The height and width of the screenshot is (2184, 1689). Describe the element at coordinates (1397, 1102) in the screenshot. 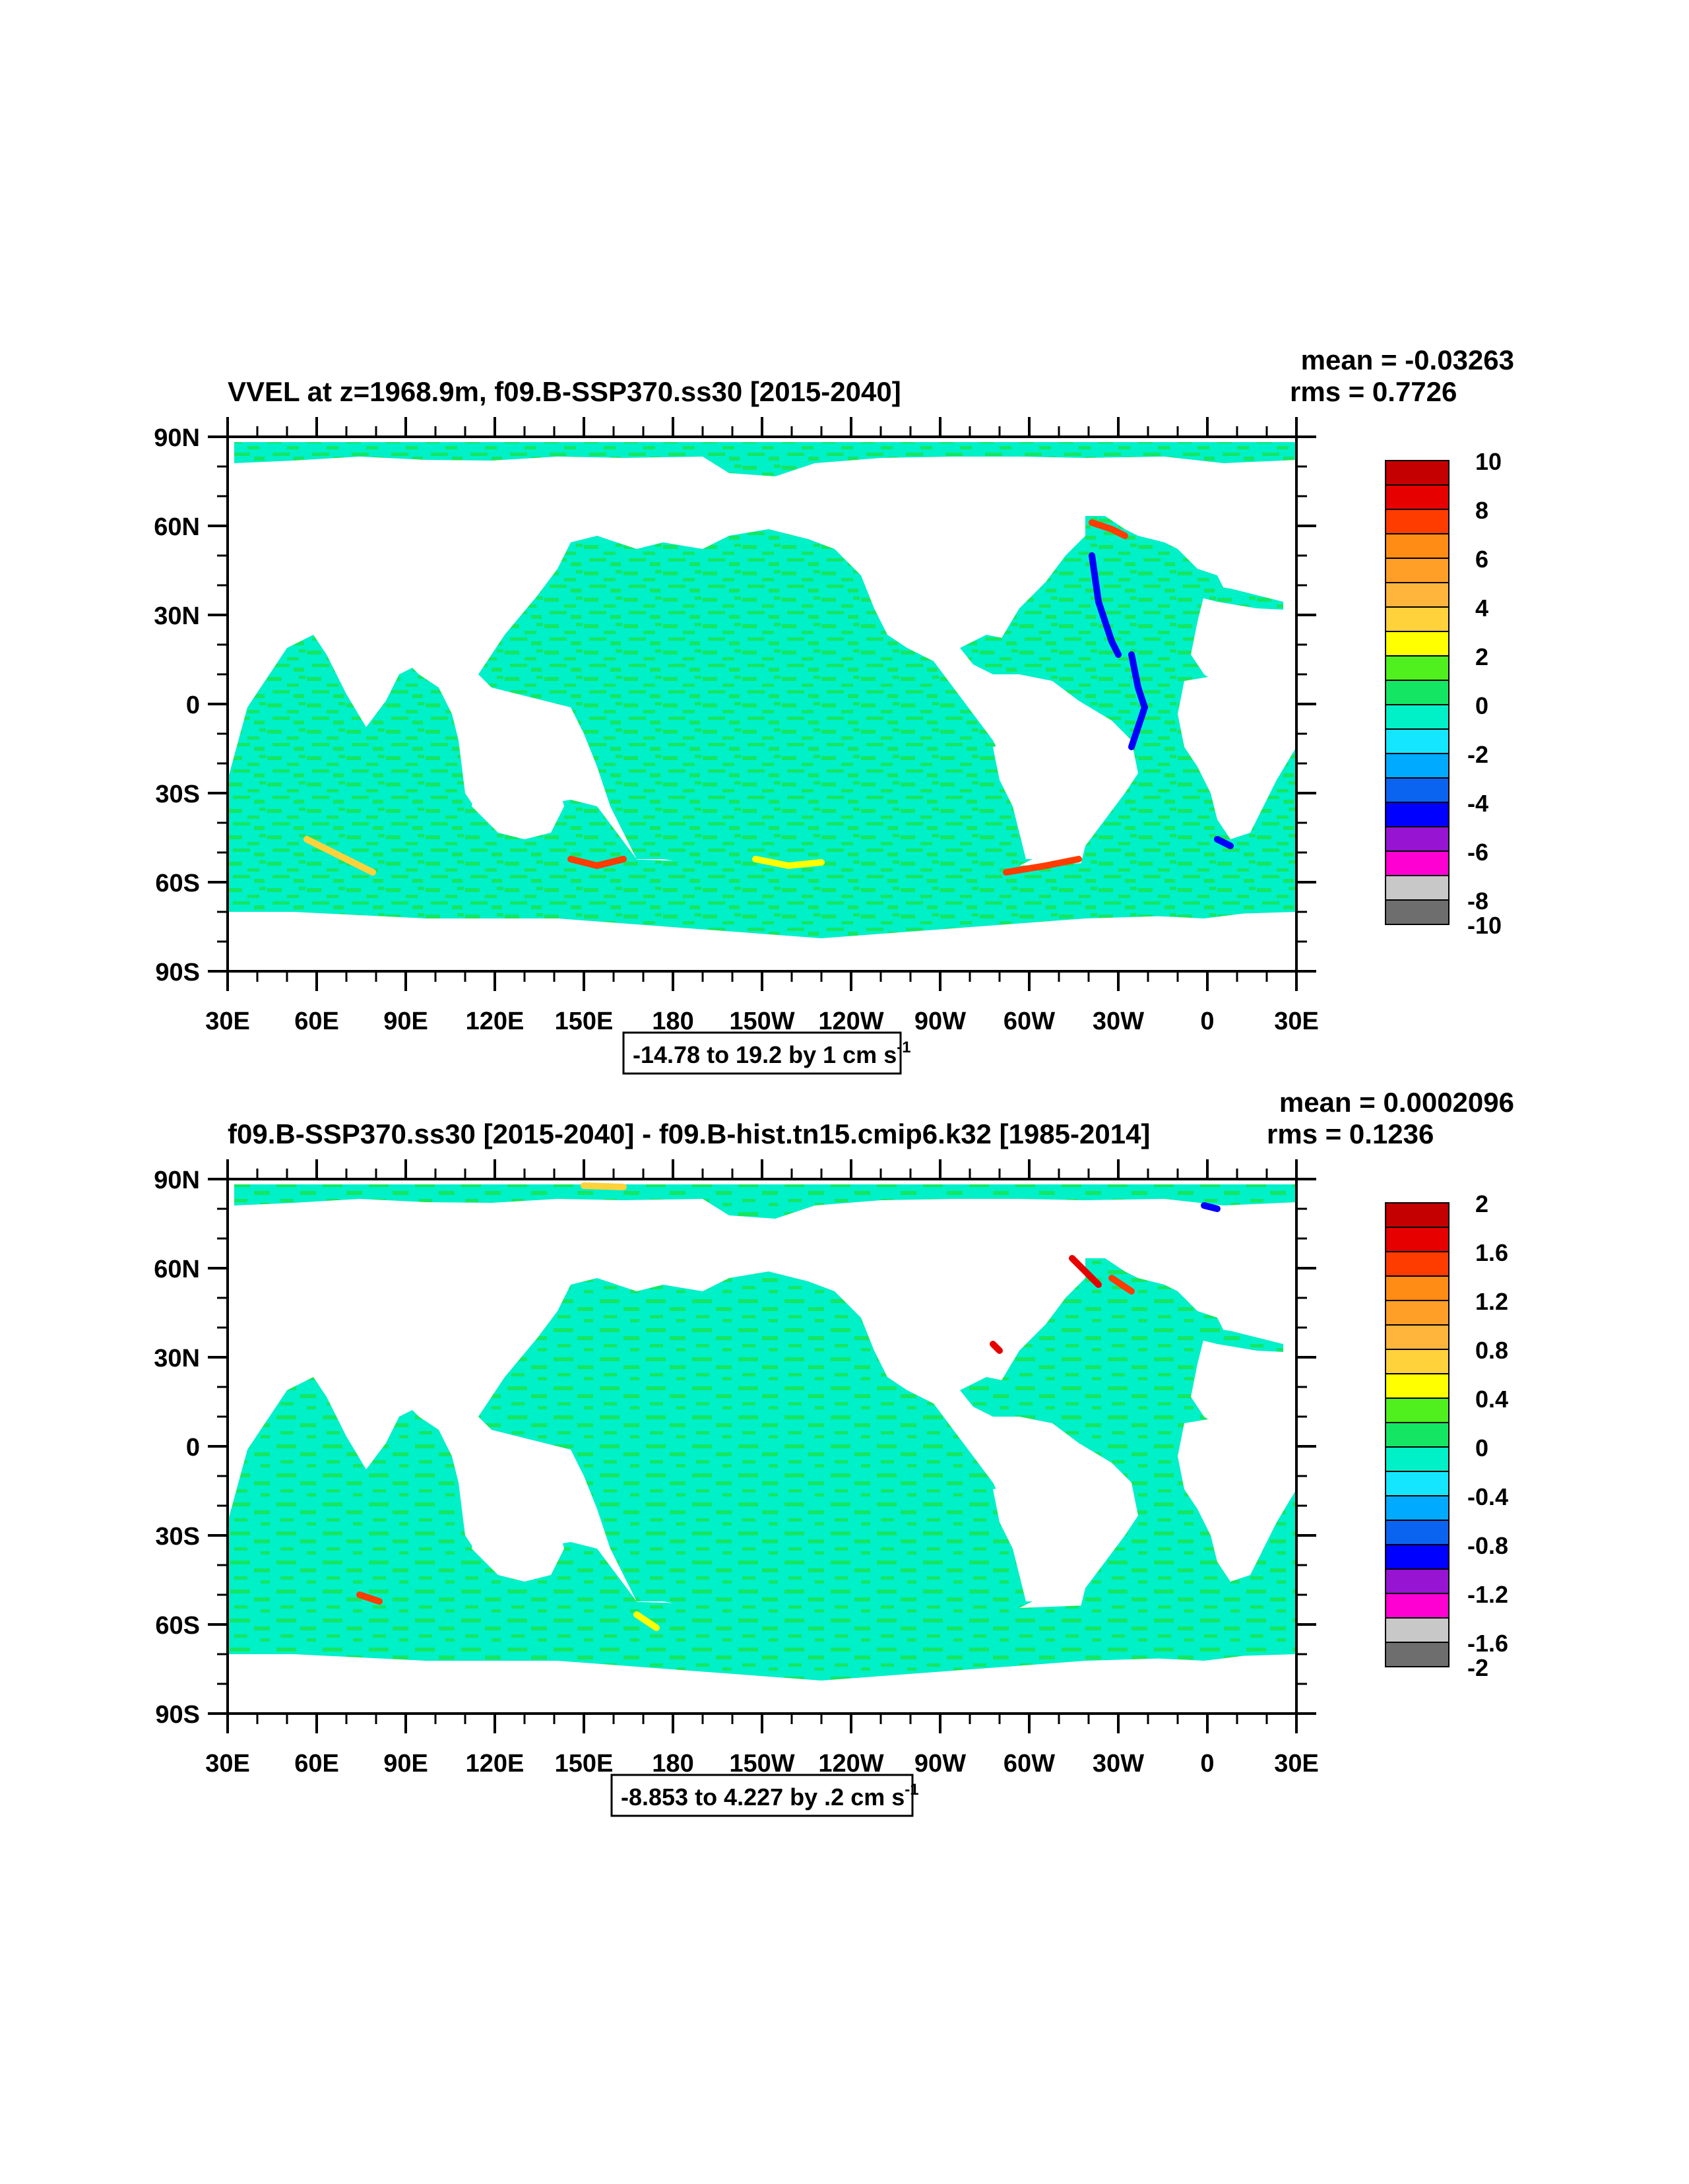

I see `mean-label: mean = 0.0002096` at that location.